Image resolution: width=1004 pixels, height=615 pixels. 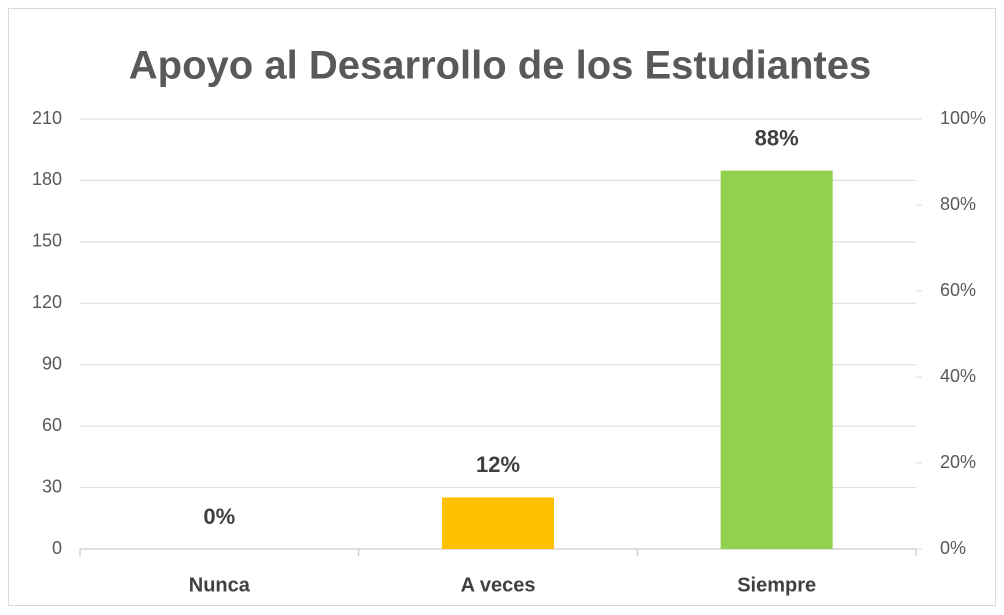 I want to click on y-tick-label: 90, so click(x=52, y=363).